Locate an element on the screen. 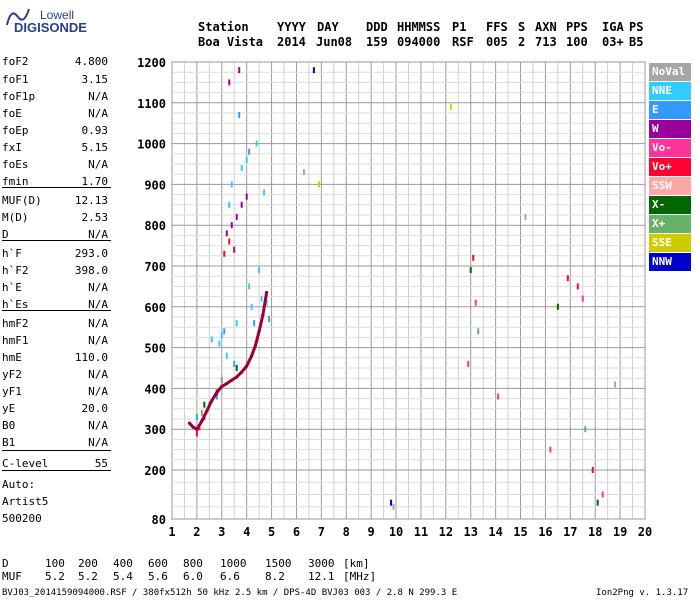 This screenshot has height=600, width=700. muf-cell: 100 is located at coordinates (55, 563).